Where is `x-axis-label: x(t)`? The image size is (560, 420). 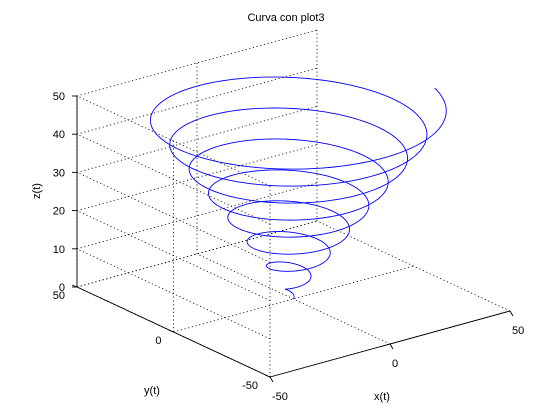 x-axis-label: x(t) is located at coordinates (382, 397).